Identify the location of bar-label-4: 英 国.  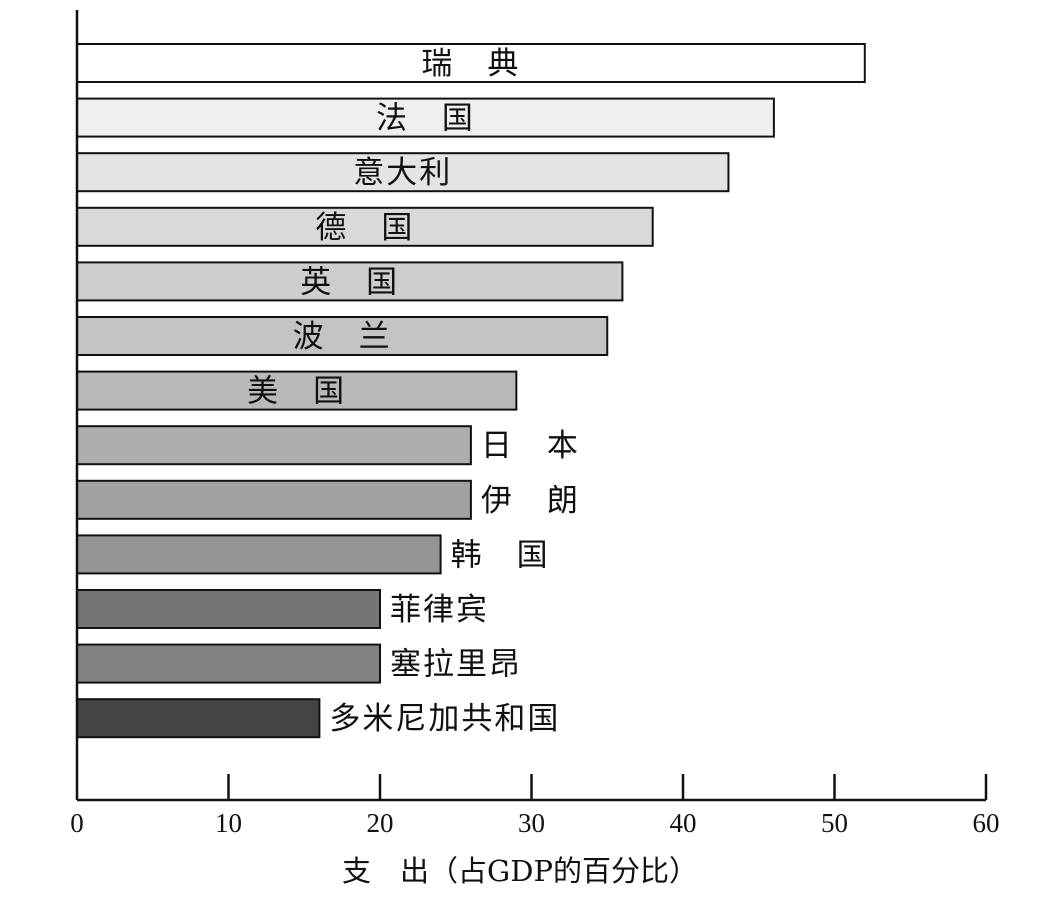
(349, 282).